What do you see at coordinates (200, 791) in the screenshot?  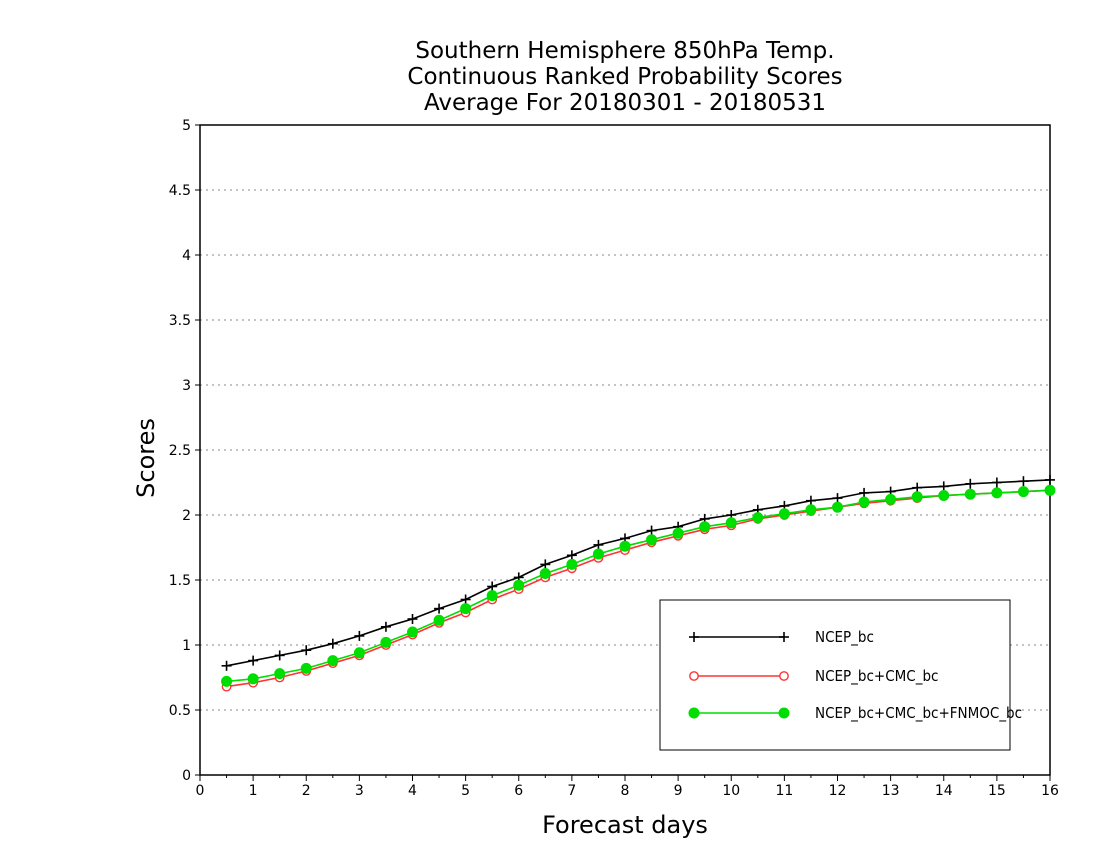 I see `x-tick-label: 0` at bounding box center [200, 791].